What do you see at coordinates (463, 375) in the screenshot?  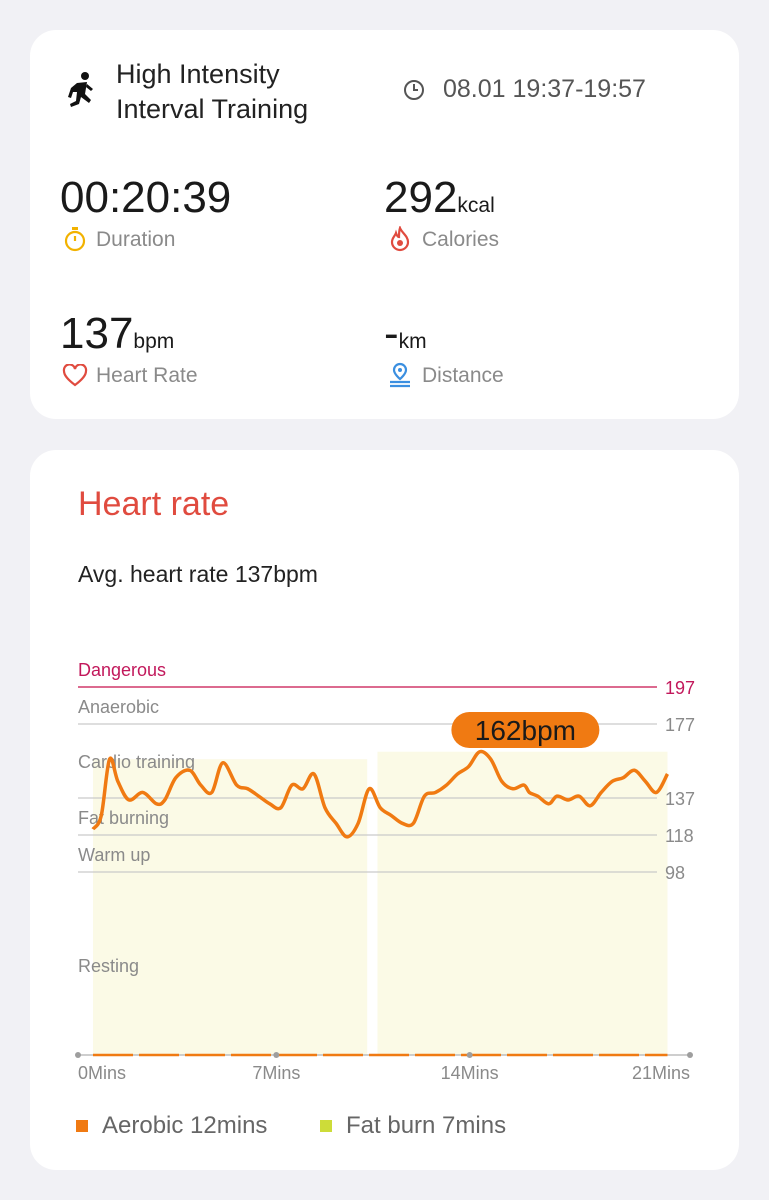 I see `distance-label: Distance` at bounding box center [463, 375].